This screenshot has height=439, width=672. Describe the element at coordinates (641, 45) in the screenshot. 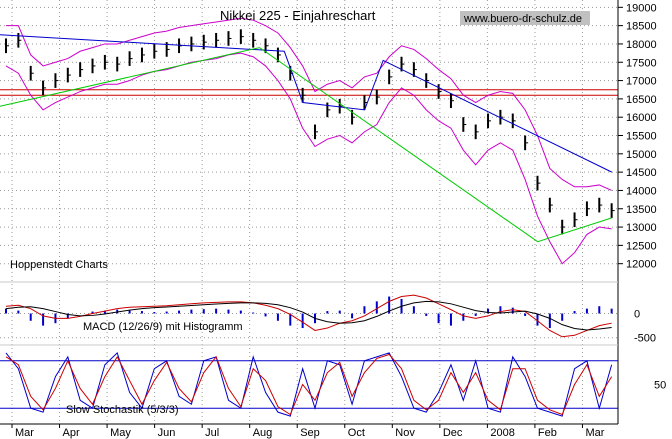

I see `y-tick-label: 18000` at that location.